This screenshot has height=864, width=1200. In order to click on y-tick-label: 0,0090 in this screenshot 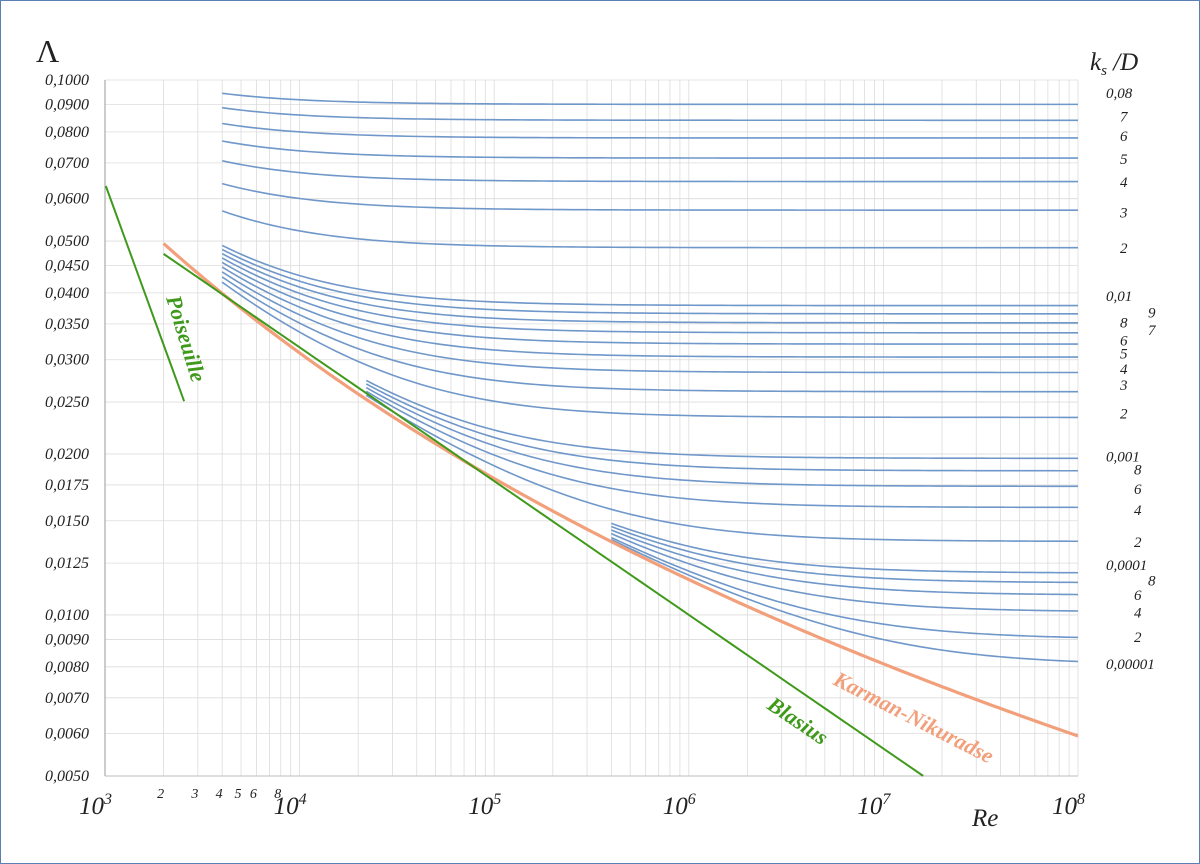, I will do `click(67, 639)`.